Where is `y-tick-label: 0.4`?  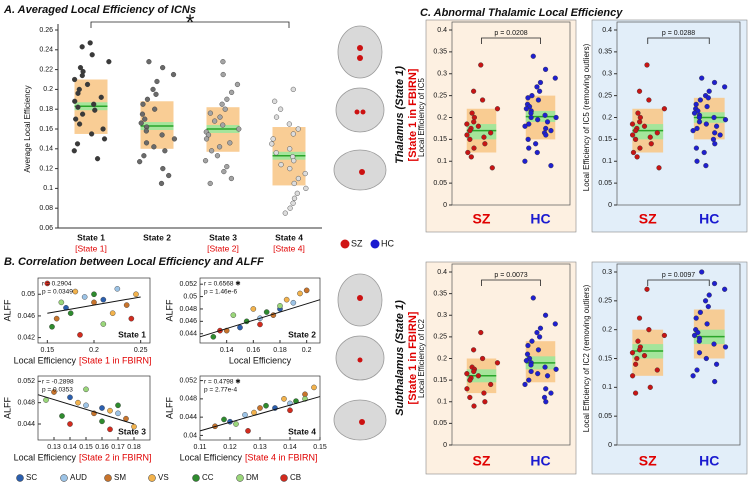 y-tick-label: 0.4 is located at coordinates (442, 30).